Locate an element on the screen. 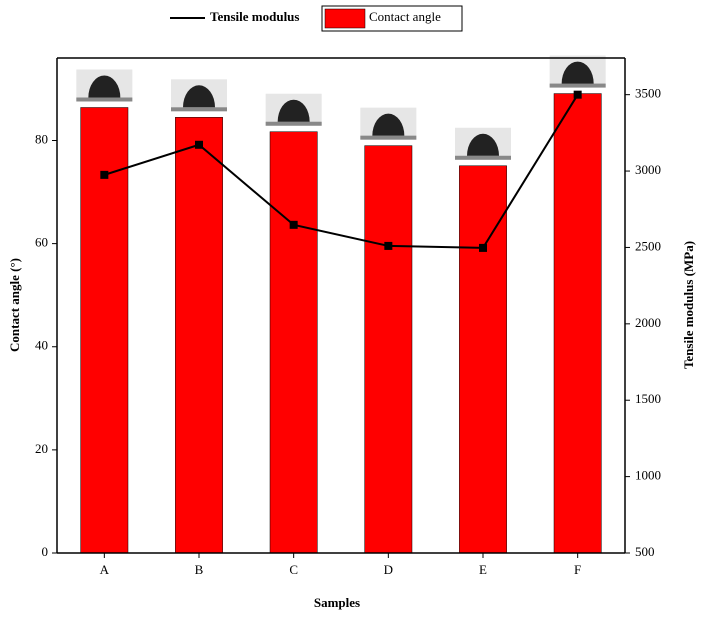 The image size is (701, 620). y-tick-label: 60 is located at coordinates (41, 242).